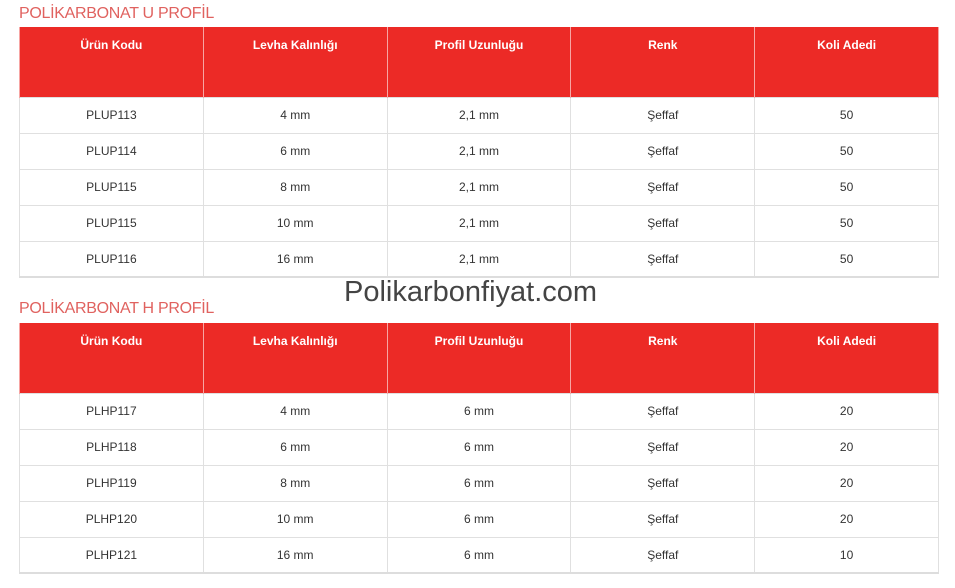  What do you see at coordinates (111, 447) in the screenshot?
I see `table-cell: PLHP118` at bounding box center [111, 447].